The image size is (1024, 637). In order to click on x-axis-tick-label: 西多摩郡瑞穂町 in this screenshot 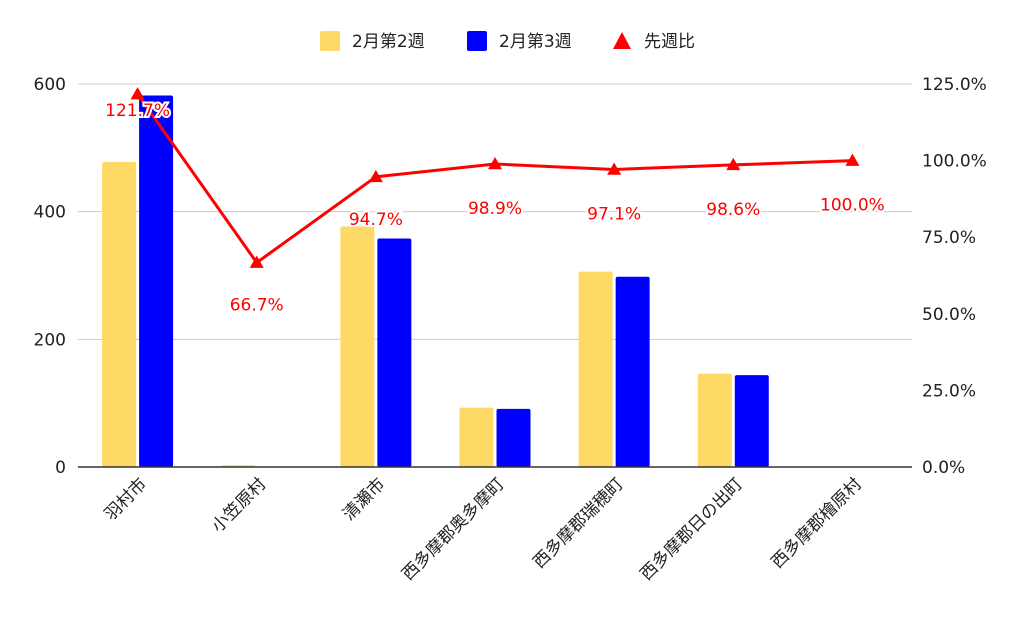, I will do `click(578, 523)`.